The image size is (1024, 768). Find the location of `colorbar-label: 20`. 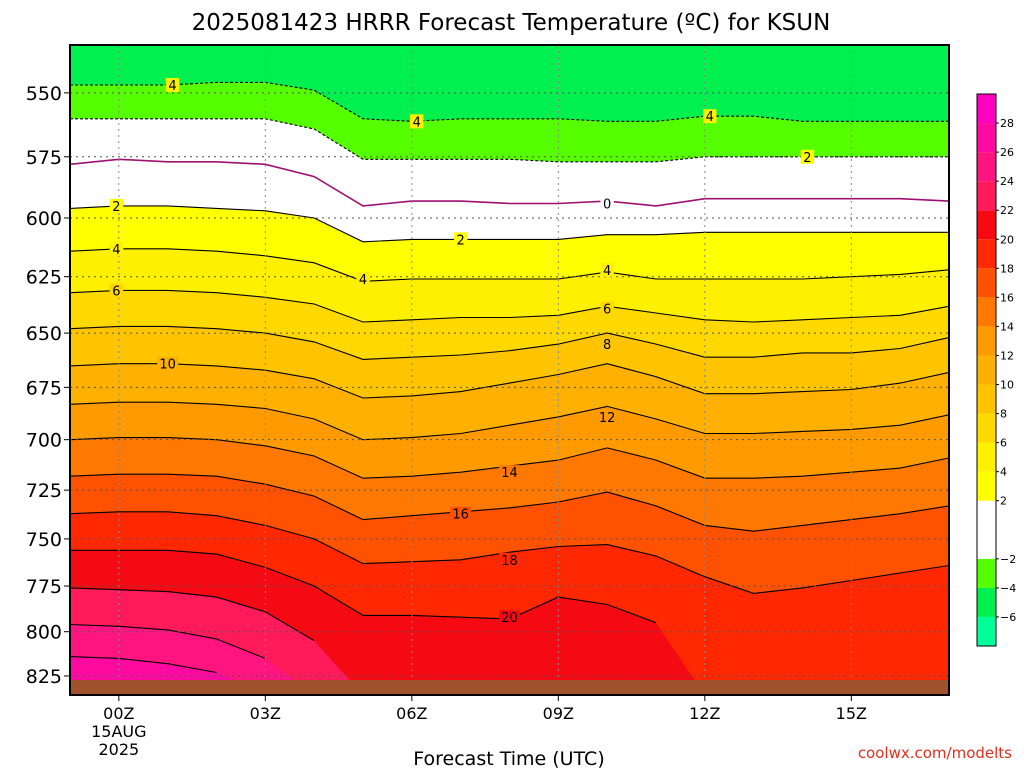

colorbar-label: 20 is located at coordinates (1007, 239).